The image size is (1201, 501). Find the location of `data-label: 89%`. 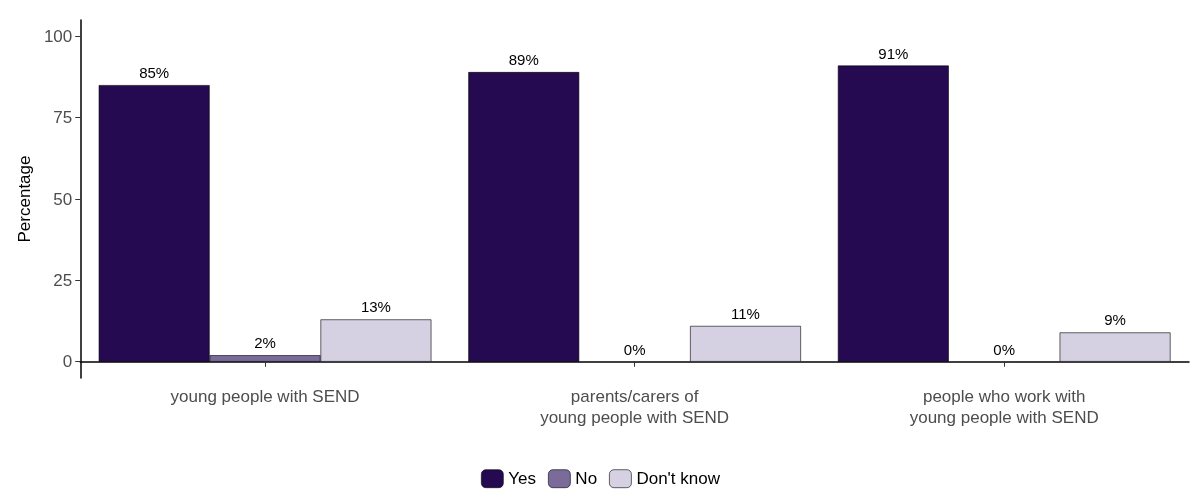

data-label: 89% is located at coordinates (523, 60).